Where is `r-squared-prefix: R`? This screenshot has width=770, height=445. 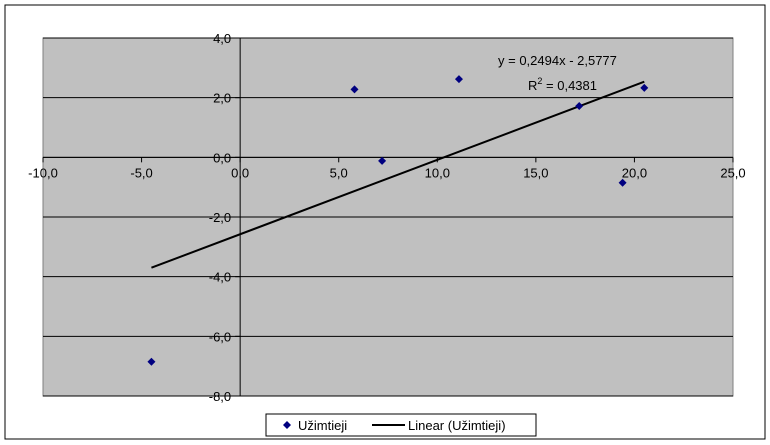
r-squared-prefix: R is located at coordinates (532, 85).